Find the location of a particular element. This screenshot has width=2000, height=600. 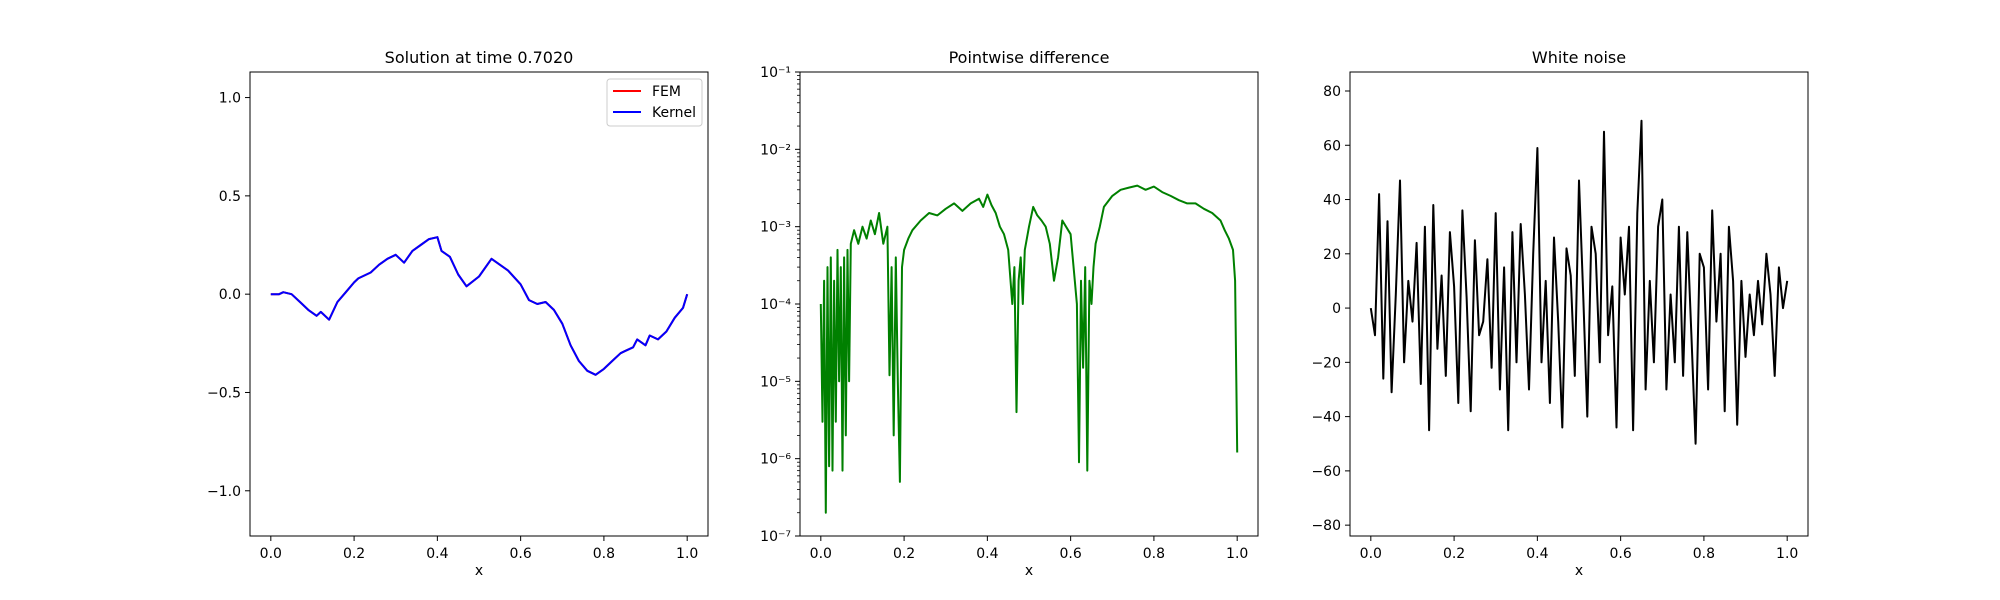

series-line-kernel is located at coordinates (479, 306).